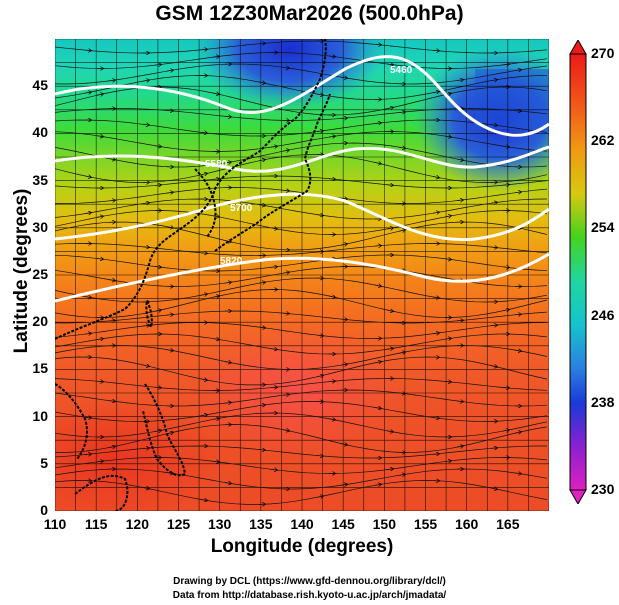 Image resolution: width=619 pixels, height=605 pixels. I want to click on x-tick-label: 150, so click(384, 524).